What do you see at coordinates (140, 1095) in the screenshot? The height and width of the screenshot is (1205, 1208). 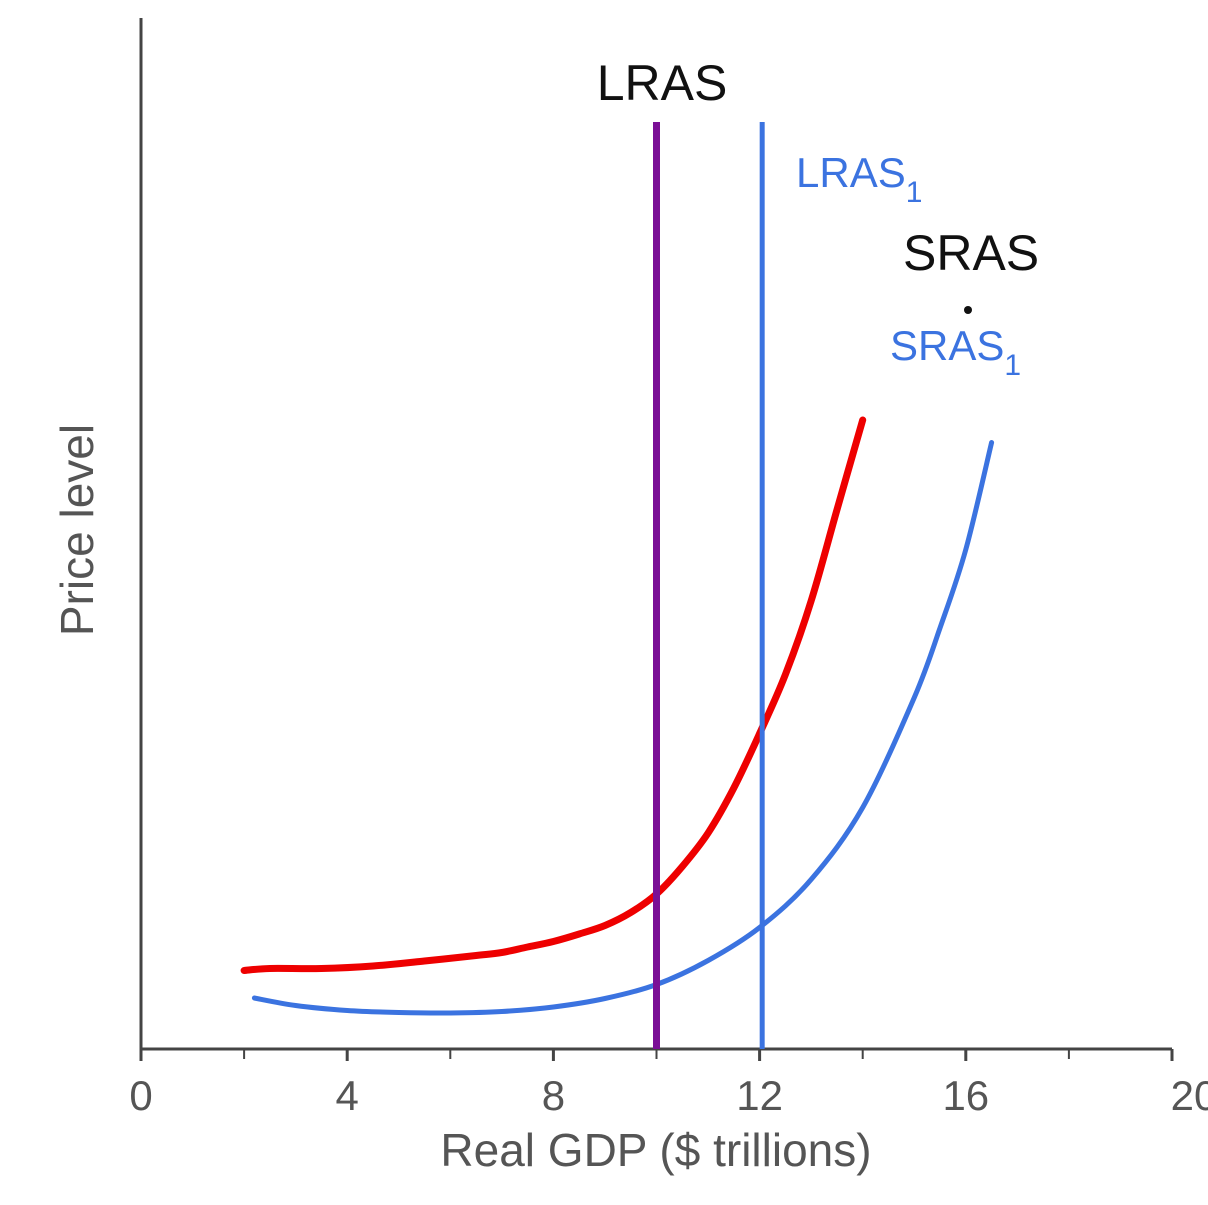 I see `x-tick-label-0: 0` at bounding box center [140, 1095].